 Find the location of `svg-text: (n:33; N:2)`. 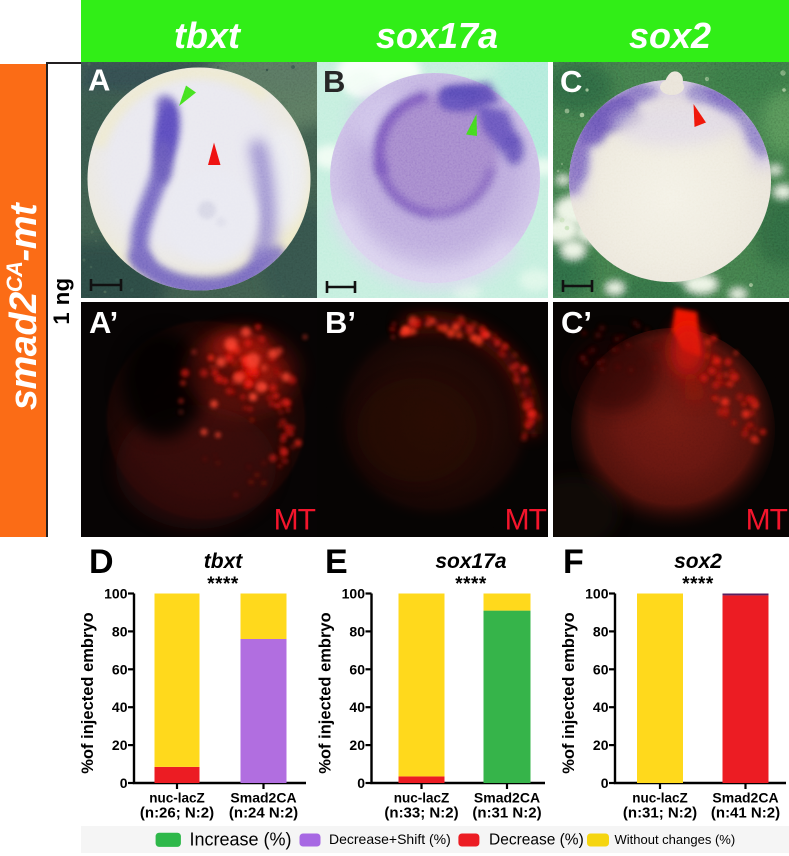

svg-text: (n:33; N:2) is located at coordinates (421, 813).